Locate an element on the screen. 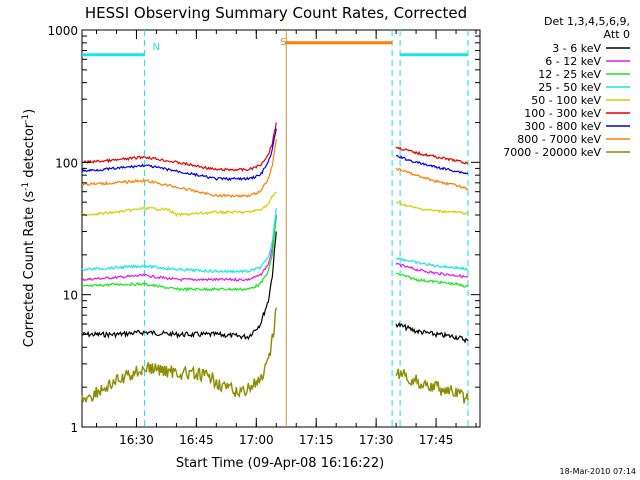 Image resolution: width=640 pixels, height=480 pixels. legend-entry-label: 800 - 7000 keV is located at coordinates (559, 139).